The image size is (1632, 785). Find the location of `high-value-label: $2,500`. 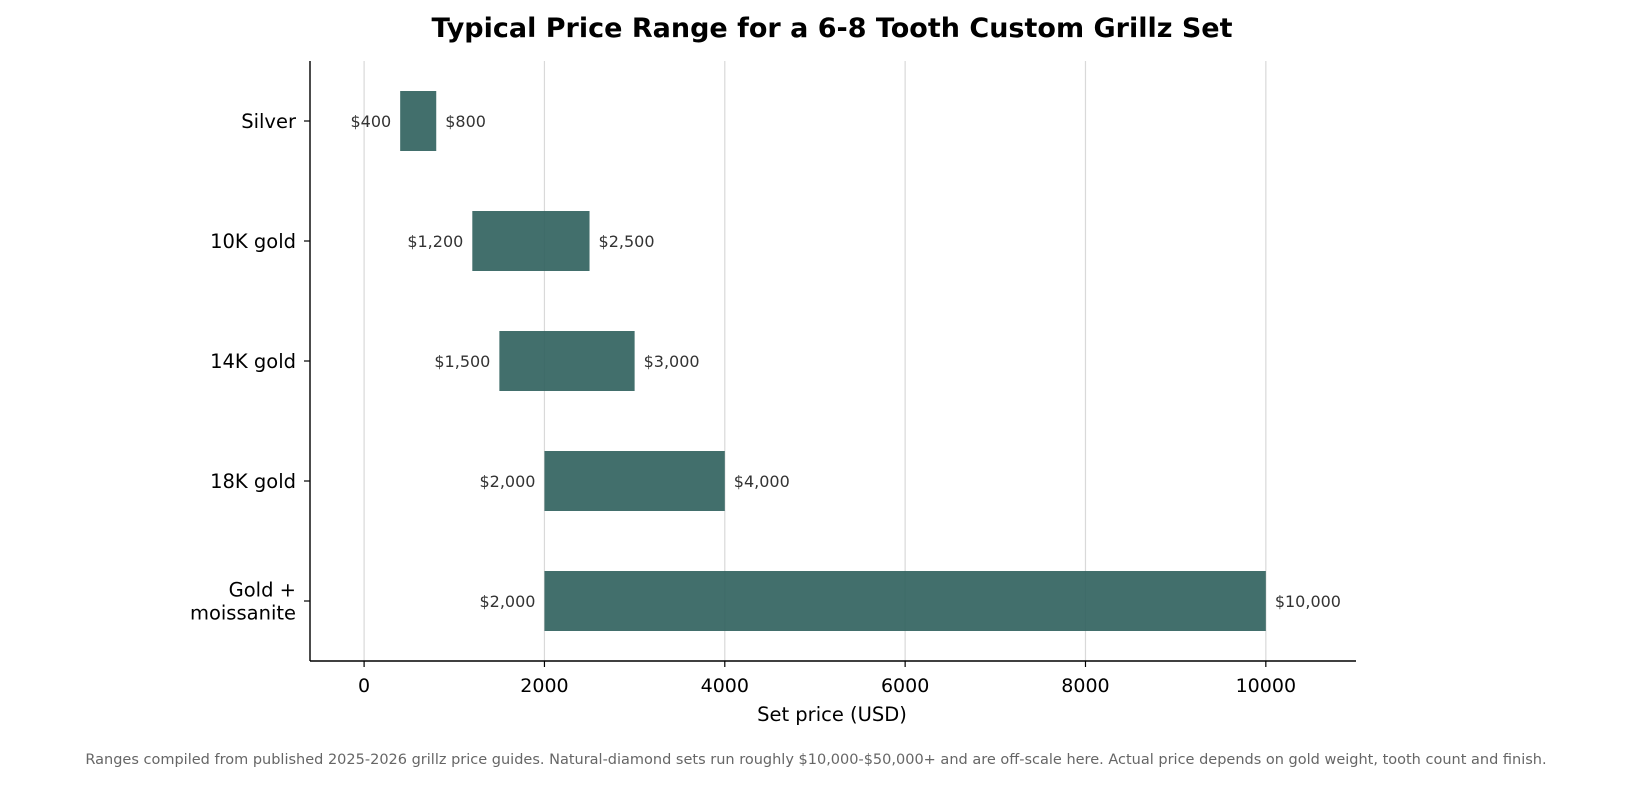

high-value-label: $2,500 is located at coordinates (627, 241).